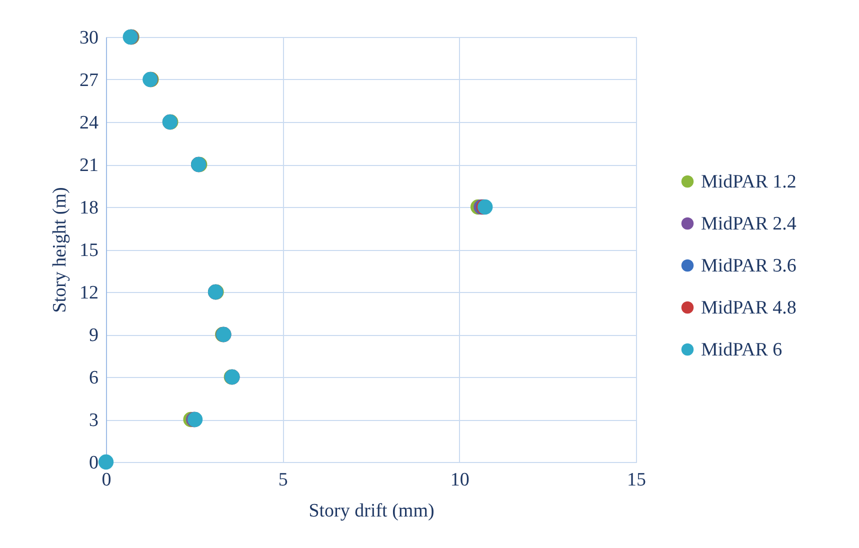 Image resolution: width=859 pixels, height=548 pixels. What do you see at coordinates (106, 462) in the screenshot?
I see `point` at bounding box center [106, 462].